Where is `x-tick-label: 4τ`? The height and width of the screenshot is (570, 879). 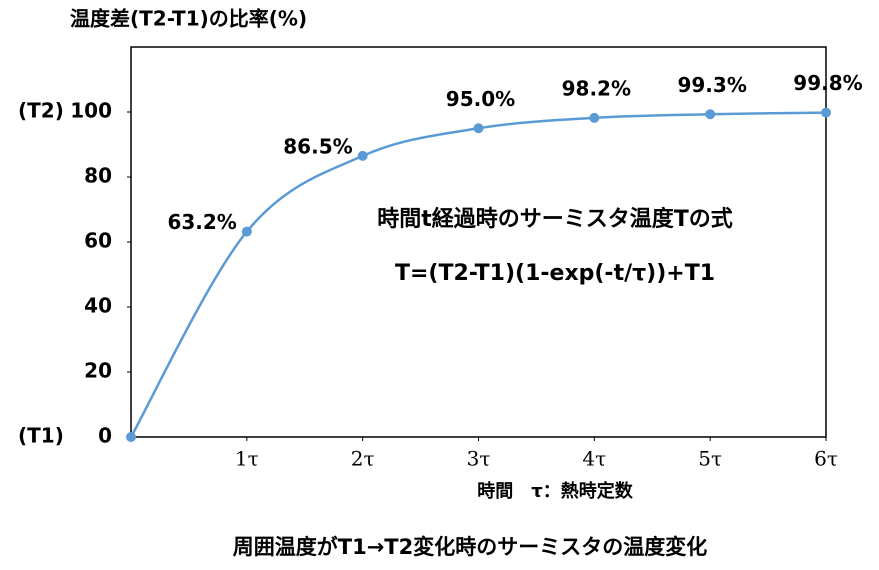
x-tick-label: 4τ is located at coordinates (594, 459).